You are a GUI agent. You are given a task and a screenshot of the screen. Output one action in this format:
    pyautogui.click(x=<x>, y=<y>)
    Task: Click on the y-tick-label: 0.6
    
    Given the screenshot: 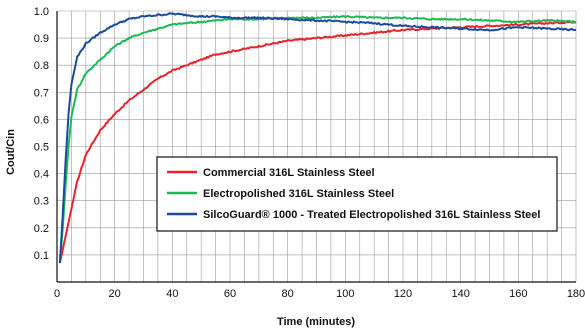 What is the action you would take?
    pyautogui.click(x=41, y=120)
    